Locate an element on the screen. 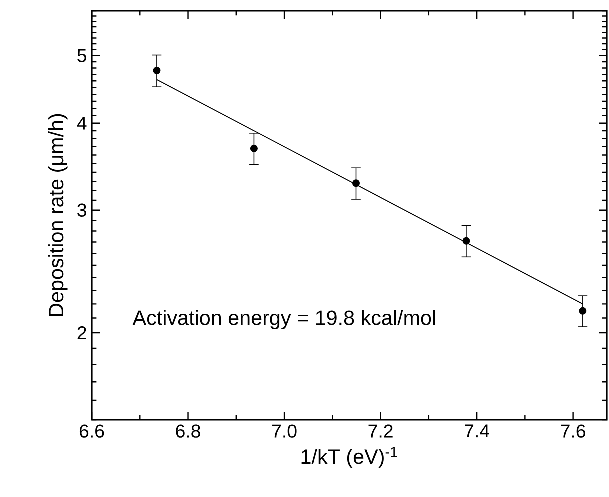  annotation: Activation energy = 19.8 kcal/mol is located at coordinates (284, 320).